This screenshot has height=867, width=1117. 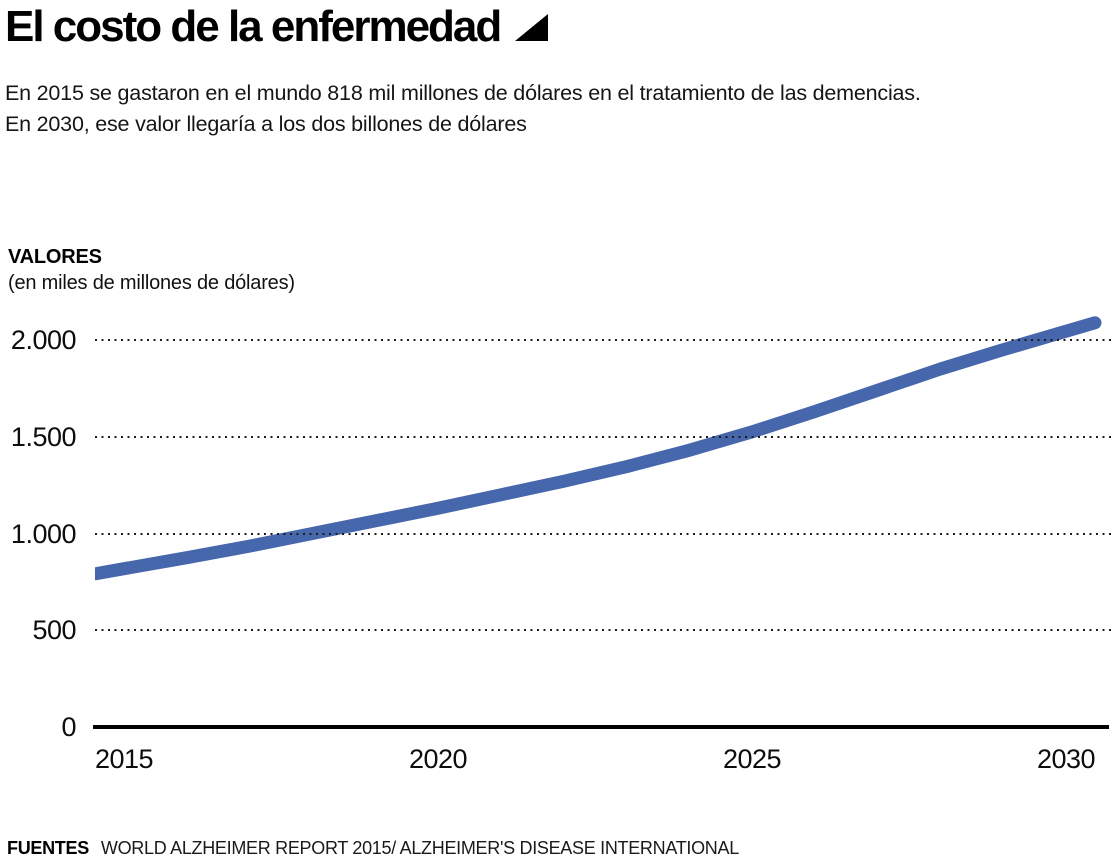 What do you see at coordinates (1066, 759) in the screenshot?
I see `x-tick-label: 2030` at bounding box center [1066, 759].